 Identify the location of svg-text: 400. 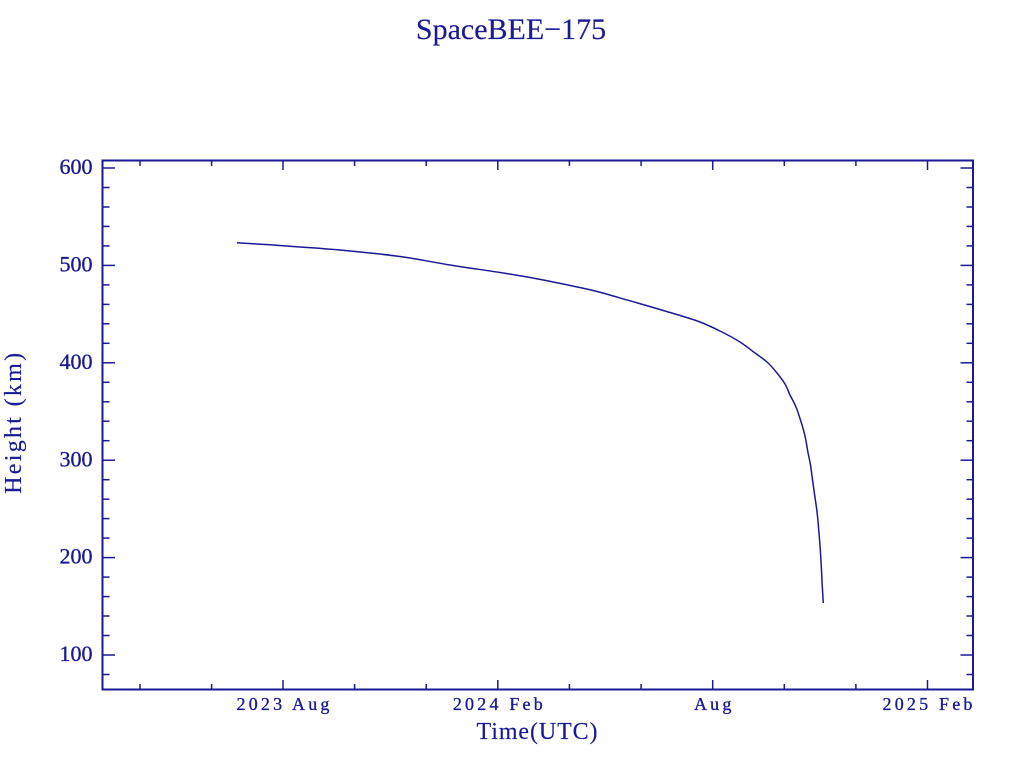
(76, 361).